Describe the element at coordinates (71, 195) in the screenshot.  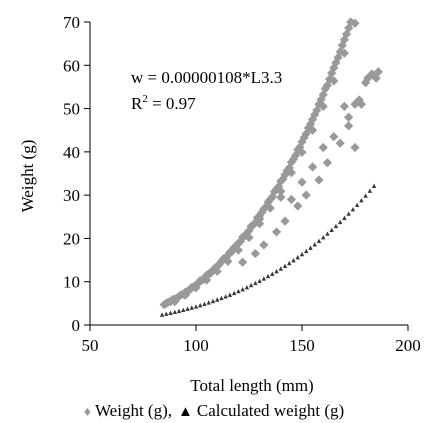
I see `y-tick-label: 30` at that location.